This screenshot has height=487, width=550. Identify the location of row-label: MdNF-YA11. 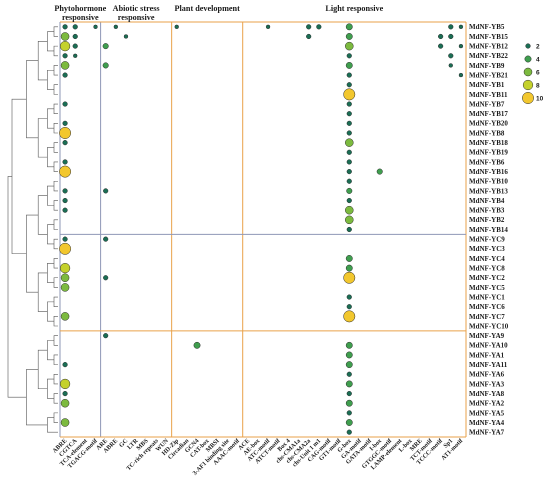
(488, 365).